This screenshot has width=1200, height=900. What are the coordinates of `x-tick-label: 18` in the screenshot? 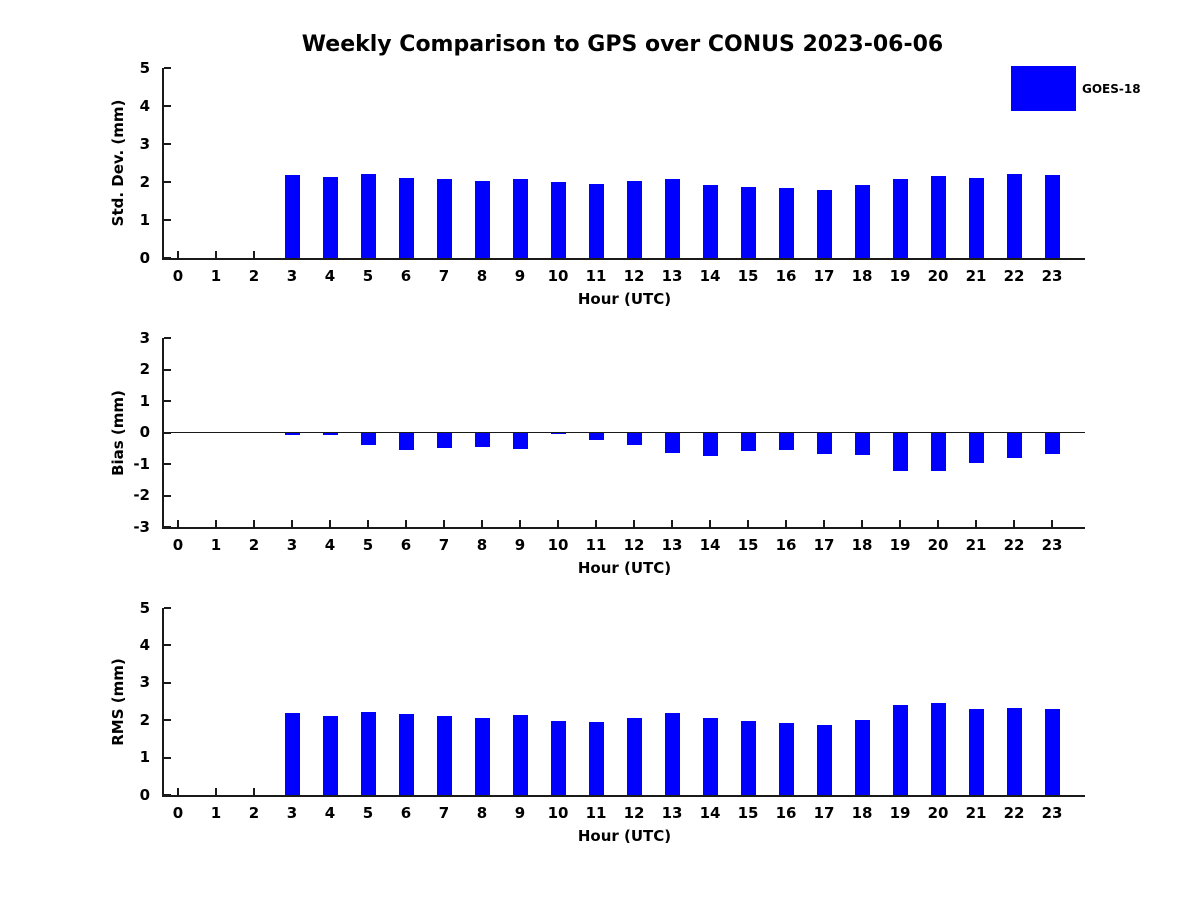 It's located at (862, 813).